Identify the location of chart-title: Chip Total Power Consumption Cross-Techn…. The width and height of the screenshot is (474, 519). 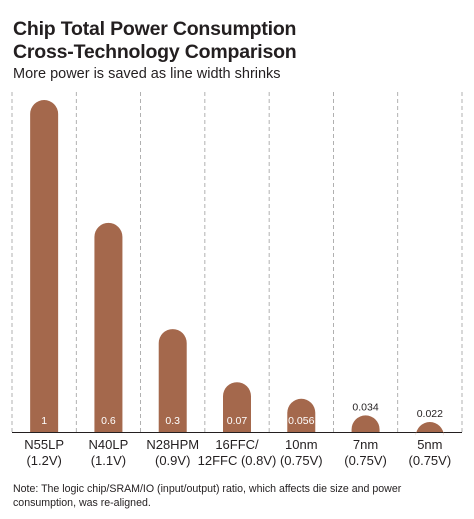
(155, 41).